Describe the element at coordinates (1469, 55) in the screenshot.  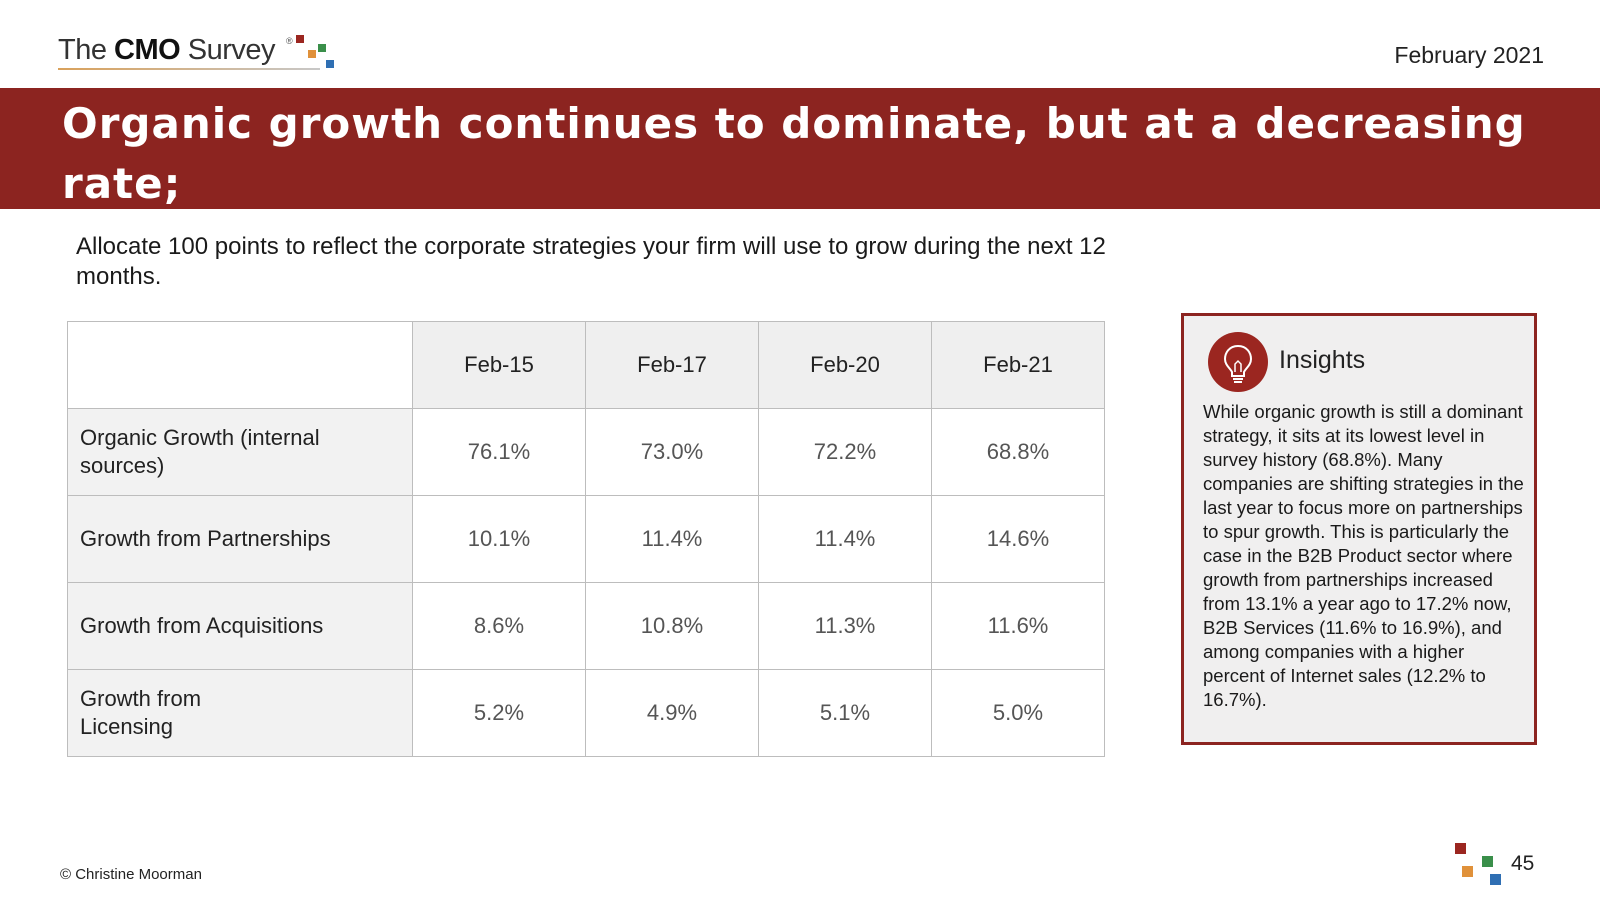
I see `report-date: February 2021` at that location.